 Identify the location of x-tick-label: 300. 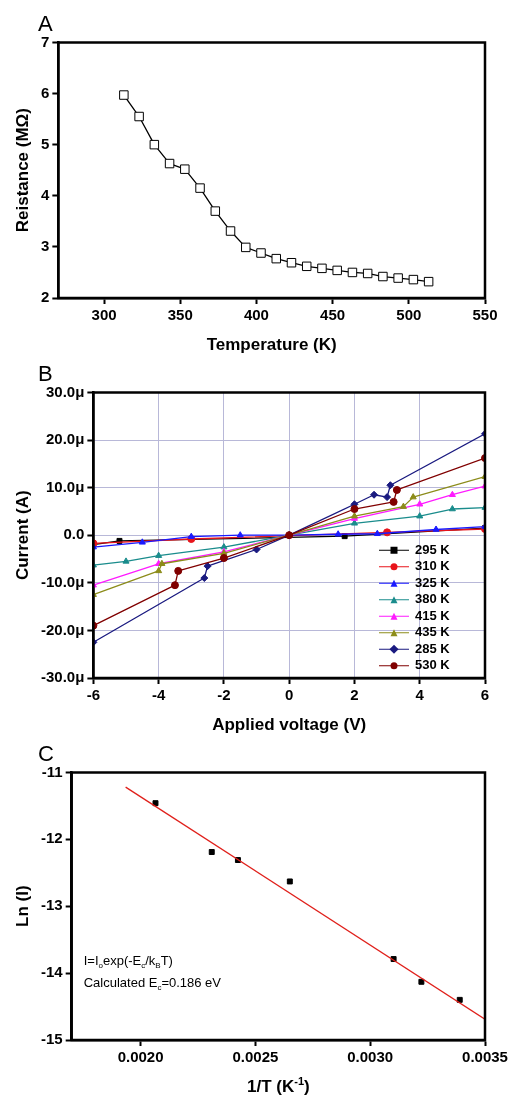
(104, 315).